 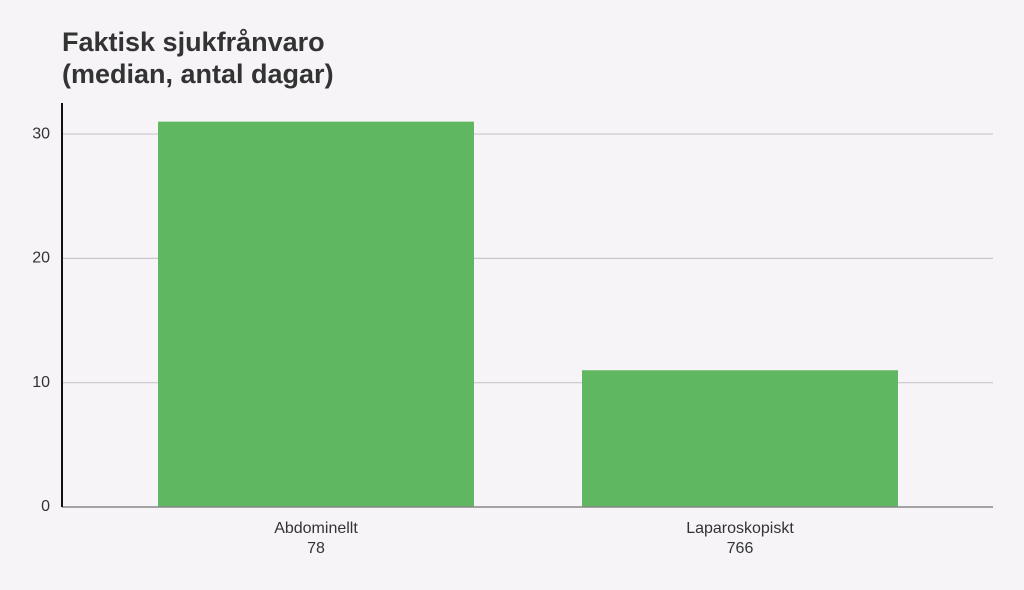 What do you see at coordinates (198, 74) in the screenshot?
I see `chart-title: (median, antal dagar)` at bounding box center [198, 74].